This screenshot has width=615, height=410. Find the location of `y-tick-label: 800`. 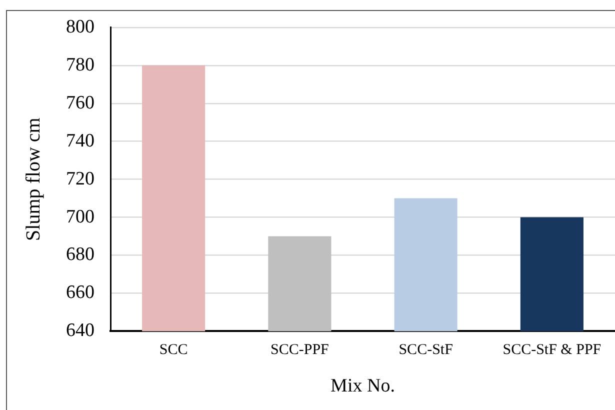

y-tick-label: 800 is located at coordinates (80, 27).